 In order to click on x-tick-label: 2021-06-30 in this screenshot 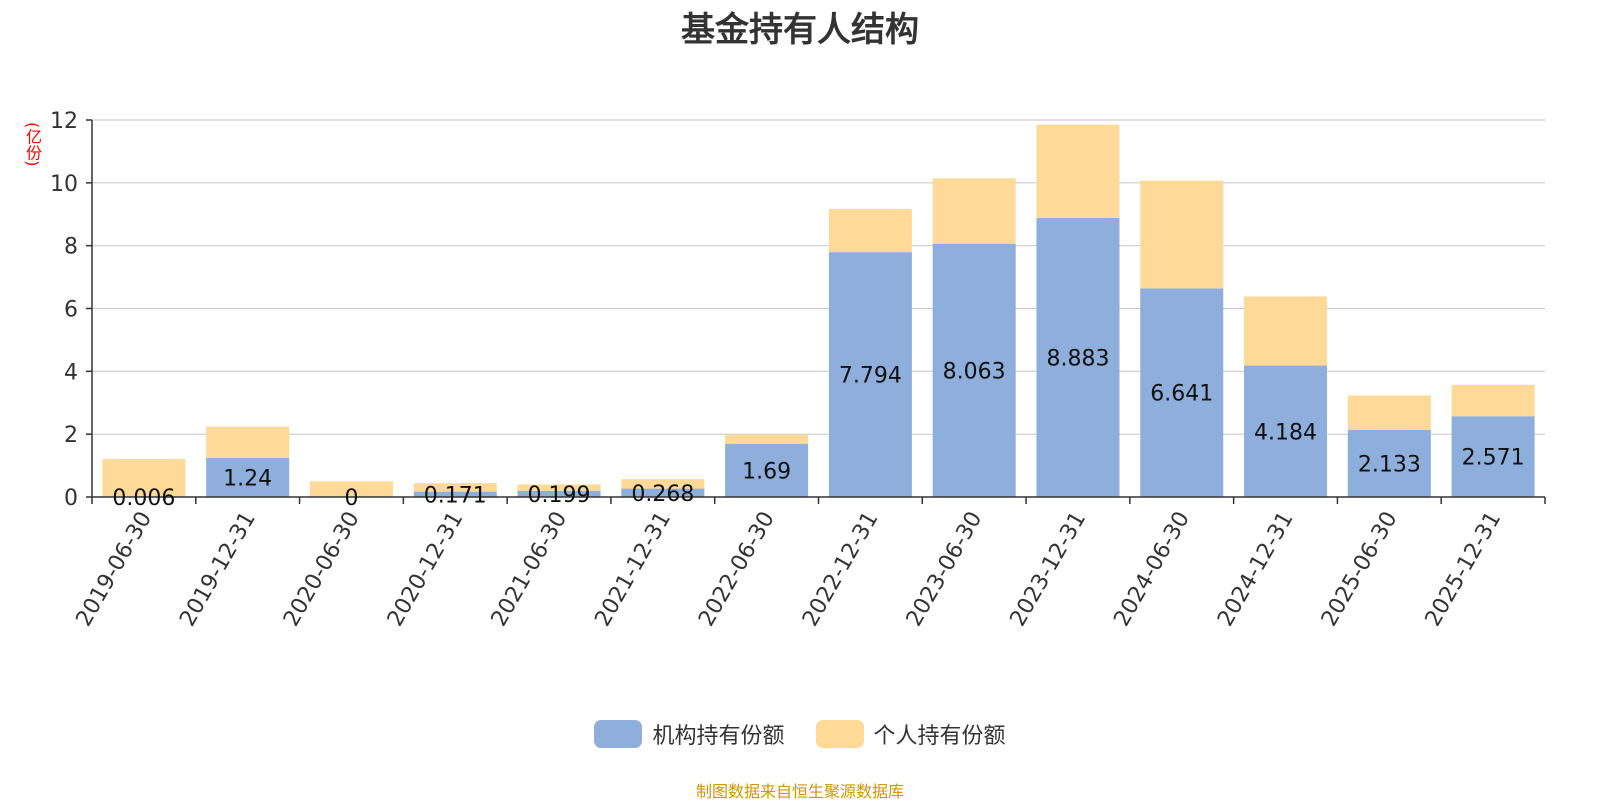, I will do `click(530, 569)`.